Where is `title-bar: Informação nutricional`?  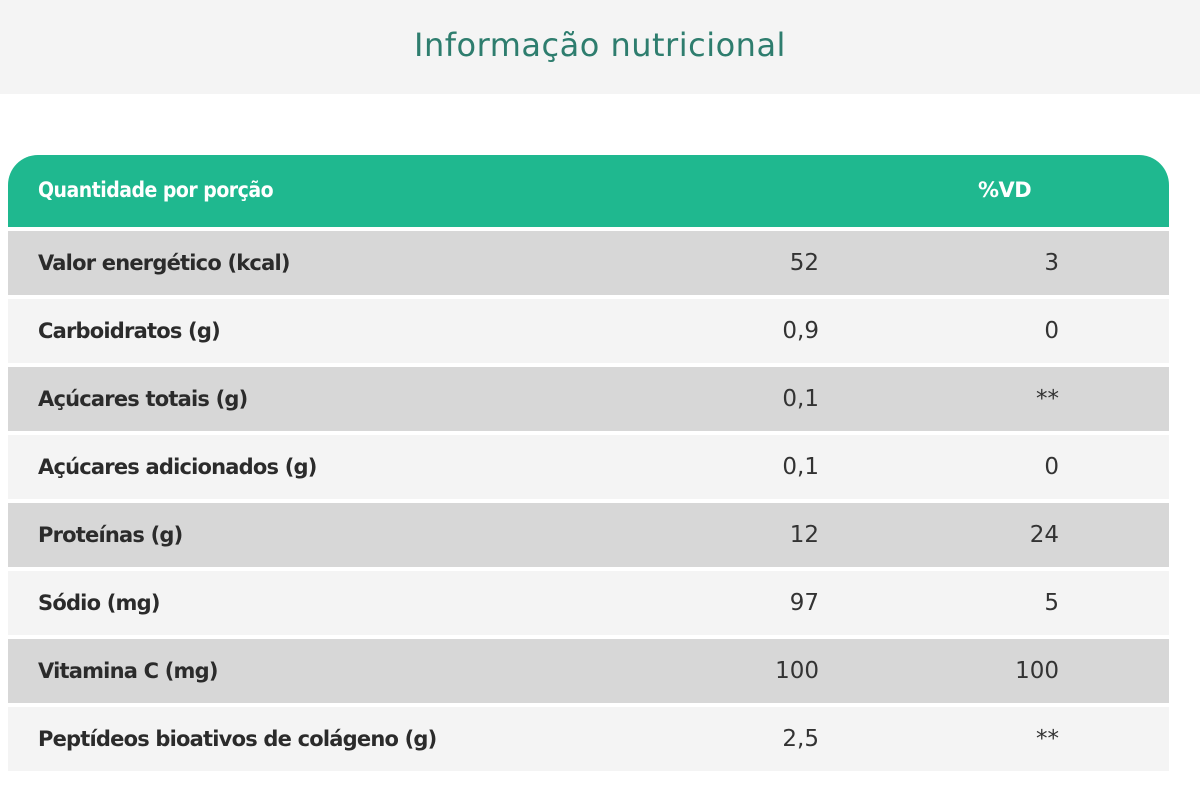 title-bar: Informação nutricional is located at coordinates (600, 47).